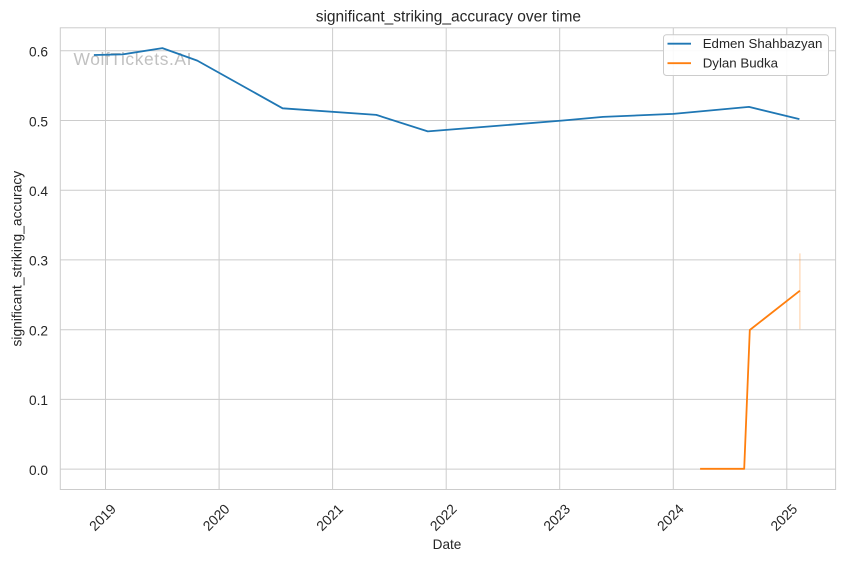 This screenshot has height=566, width=844. I want to click on svg-text: 0.5, so click(38, 121).